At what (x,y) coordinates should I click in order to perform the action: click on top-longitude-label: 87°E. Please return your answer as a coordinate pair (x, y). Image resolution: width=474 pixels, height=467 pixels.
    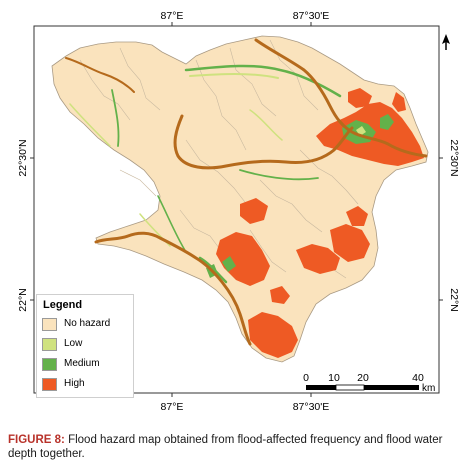
    Looking at the image, I should click on (172, 16).